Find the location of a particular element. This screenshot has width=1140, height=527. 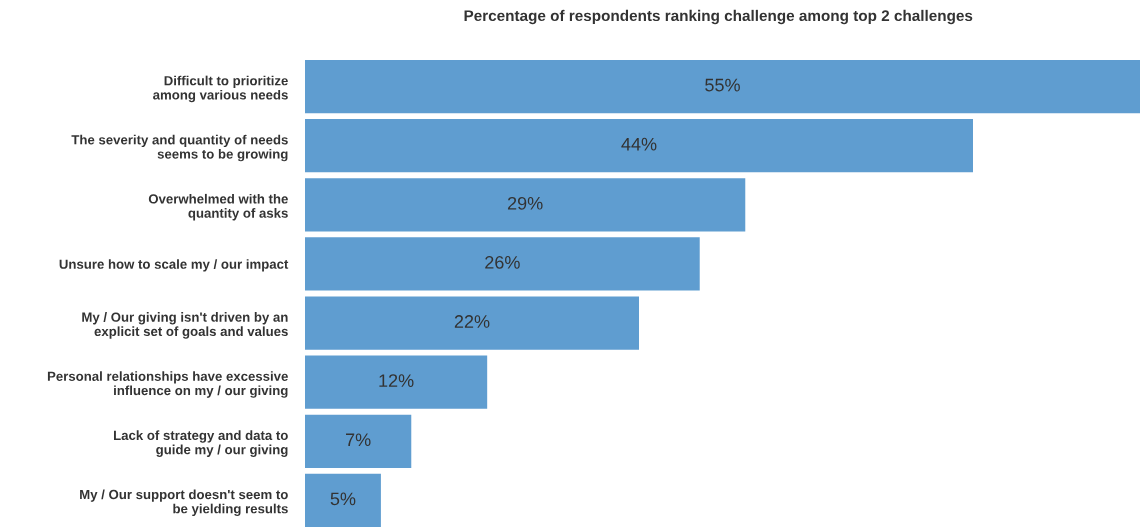

data-label: 7% is located at coordinates (358, 440).